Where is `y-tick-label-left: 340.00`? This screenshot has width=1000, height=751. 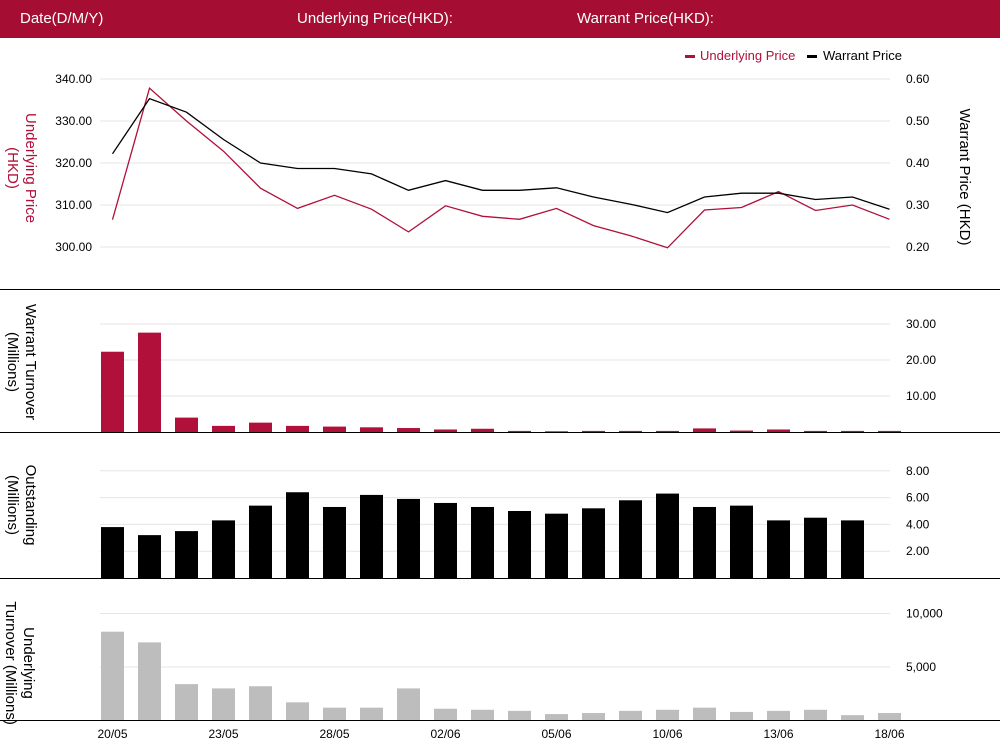 y-tick-label-left: 340.00 is located at coordinates (73, 79).